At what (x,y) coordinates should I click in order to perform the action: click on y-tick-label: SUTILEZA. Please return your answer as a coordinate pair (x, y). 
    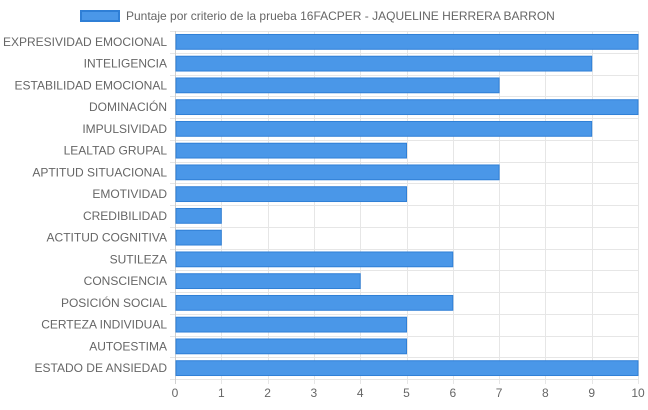
    Looking at the image, I should click on (138, 259).